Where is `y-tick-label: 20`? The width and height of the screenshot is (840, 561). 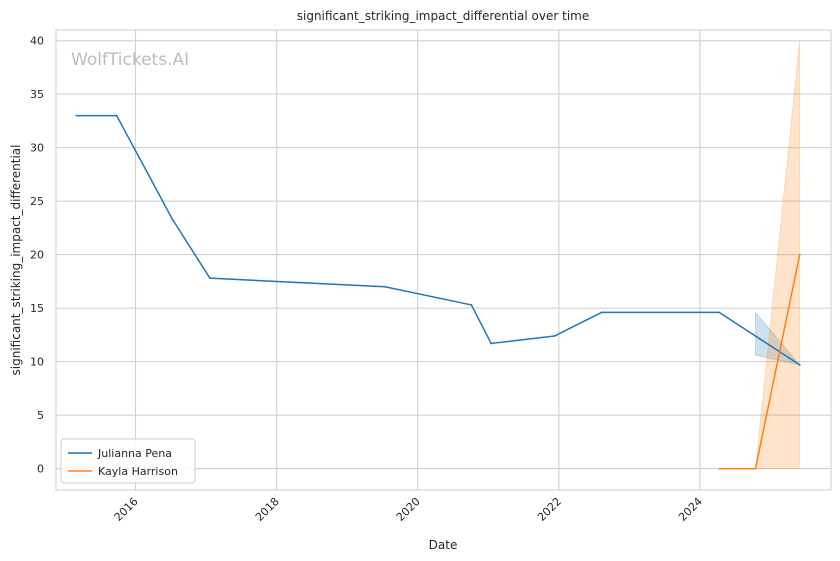 y-tick-label: 20 is located at coordinates (37, 255).